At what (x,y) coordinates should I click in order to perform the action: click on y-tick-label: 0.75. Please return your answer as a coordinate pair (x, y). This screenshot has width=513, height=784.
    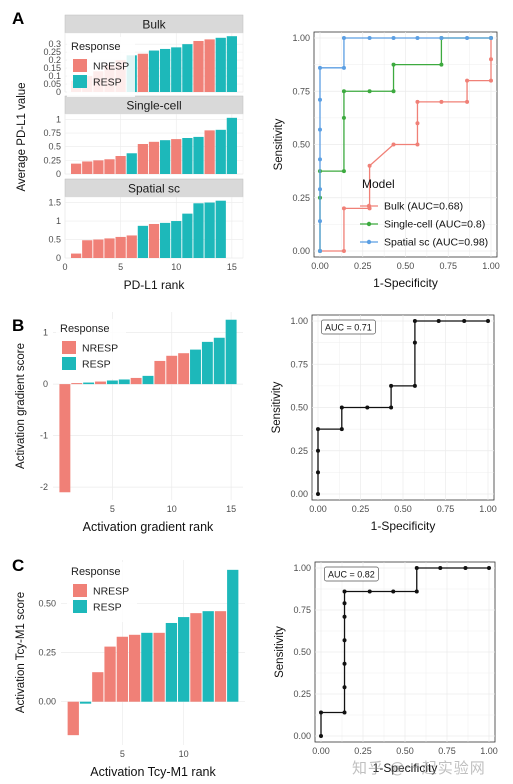
    Looking at the image, I should click on (299, 364).